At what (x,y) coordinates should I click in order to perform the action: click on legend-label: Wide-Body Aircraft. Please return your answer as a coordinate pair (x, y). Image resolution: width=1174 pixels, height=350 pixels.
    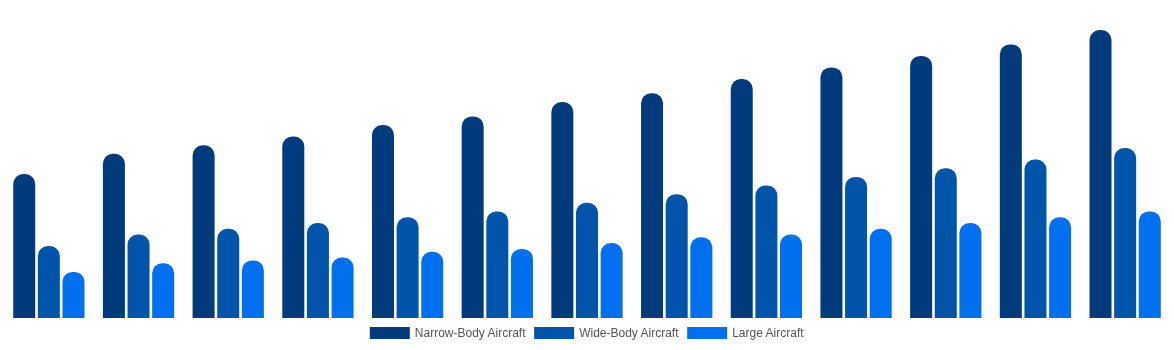
    Looking at the image, I should click on (629, 333).